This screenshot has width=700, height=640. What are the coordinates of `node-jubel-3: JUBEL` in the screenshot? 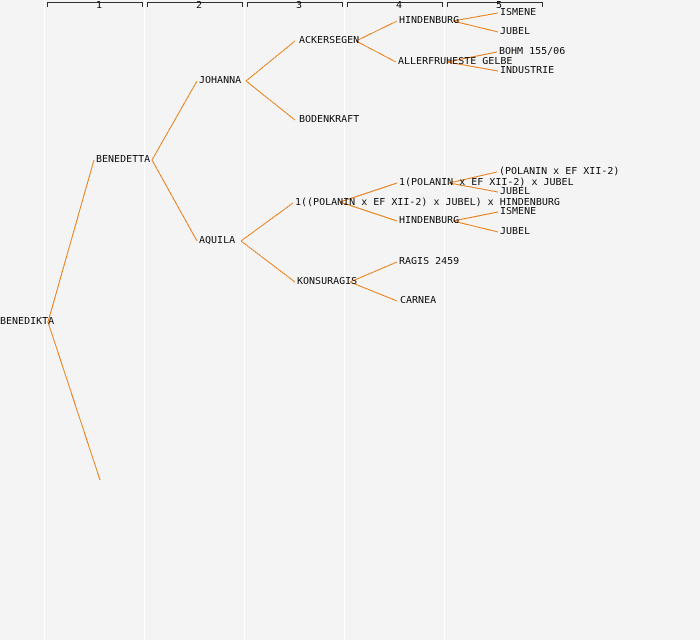 It's located at (515, 231).